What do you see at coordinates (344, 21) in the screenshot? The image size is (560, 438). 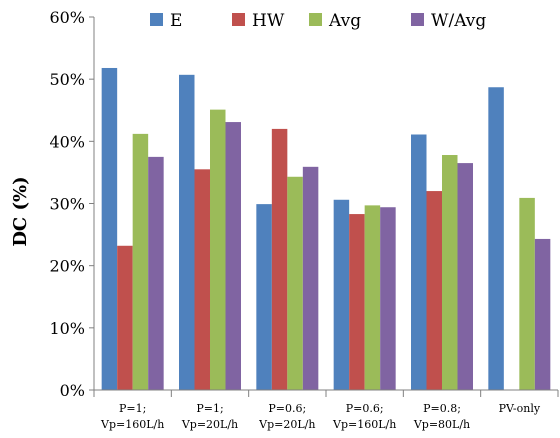 I see `legend-label: Avg` at bounding box center [344, 21].